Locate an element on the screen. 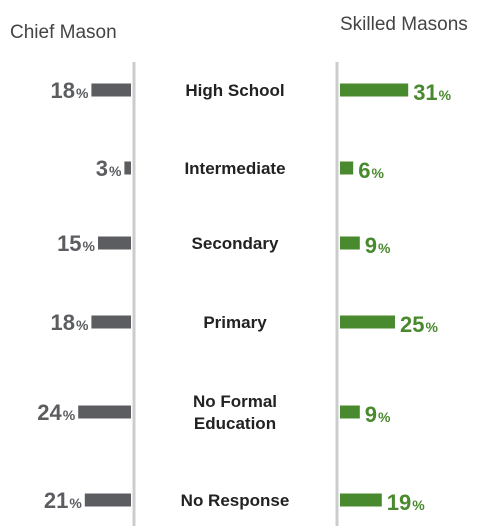 Image resolution: width=487 pixels, height=528 pixels. right-value-intermediate-number: 6 is located at coordinates (364, 170).